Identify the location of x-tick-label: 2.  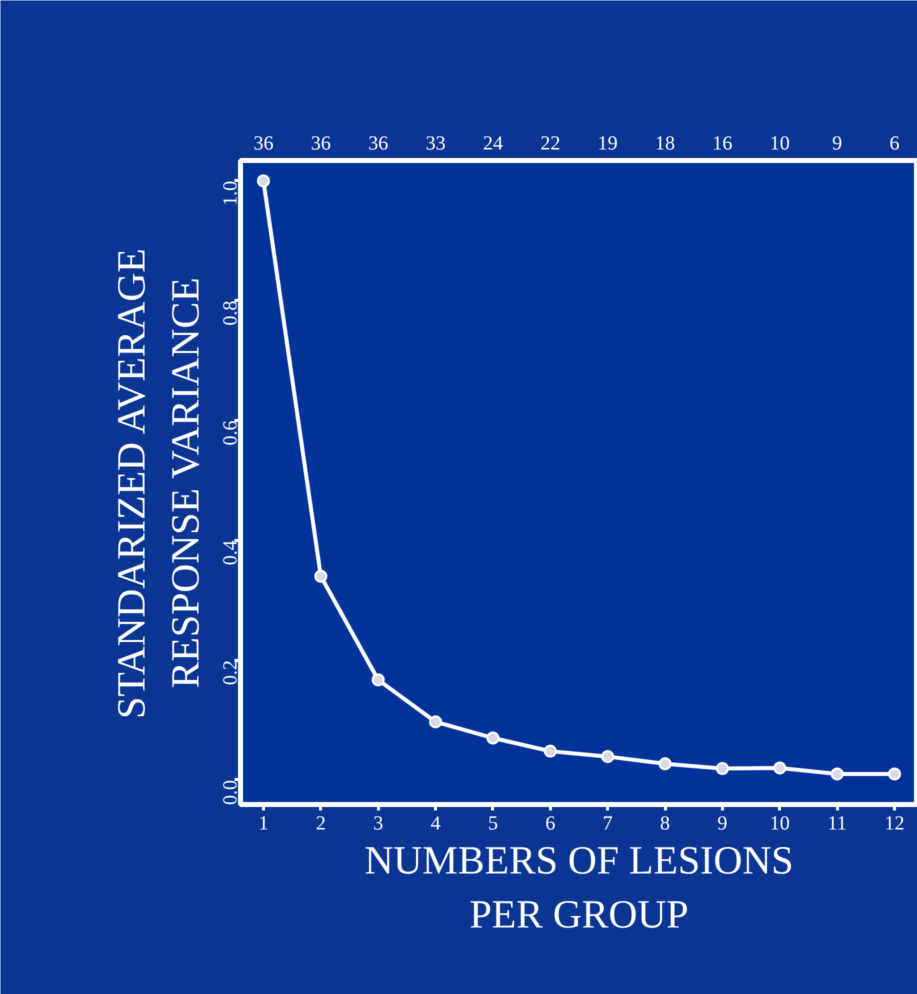
(321, 823).